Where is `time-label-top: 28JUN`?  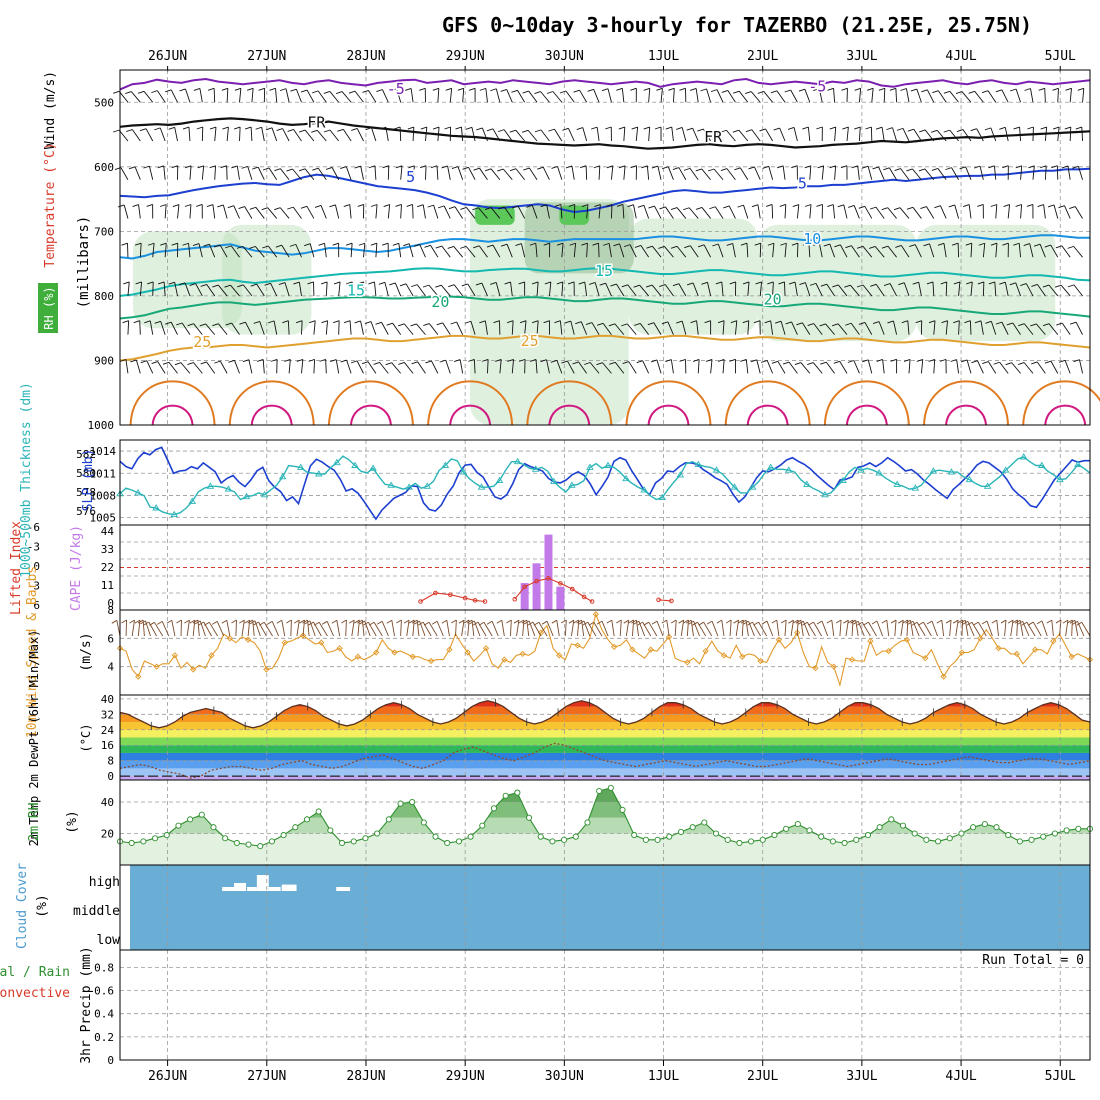 time-label-top: 28JUN is located at coordinates (365, 56).